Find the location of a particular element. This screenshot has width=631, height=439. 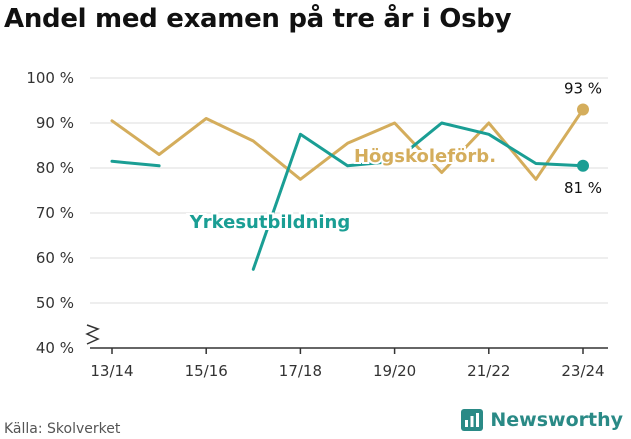

series-name-label: Högskoleförb. is located at coordinates (425, 156).